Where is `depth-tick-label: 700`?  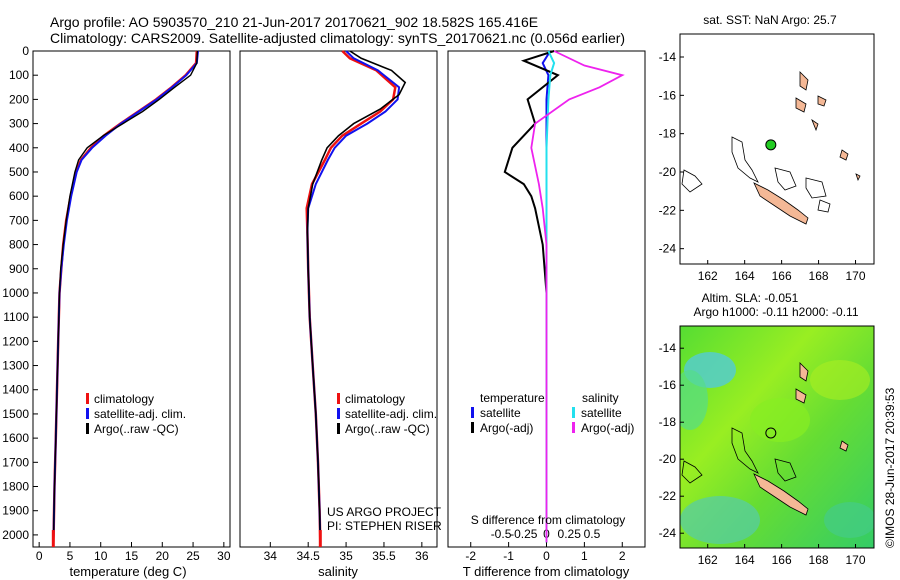 depth-tick-label: 700 is located at coordinates (19, 220).